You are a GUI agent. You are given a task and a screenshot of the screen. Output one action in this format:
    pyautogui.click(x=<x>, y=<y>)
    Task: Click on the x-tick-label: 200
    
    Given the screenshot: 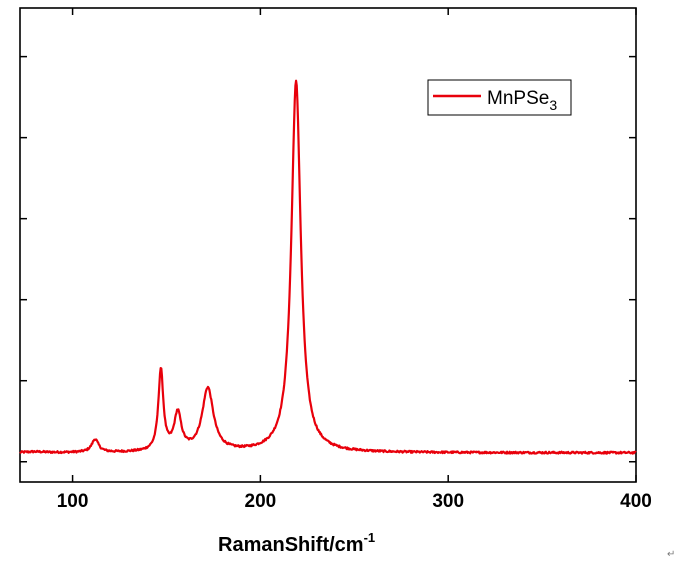 What is the action you would take?
    pyautogui.click(x=261, y=501)
    